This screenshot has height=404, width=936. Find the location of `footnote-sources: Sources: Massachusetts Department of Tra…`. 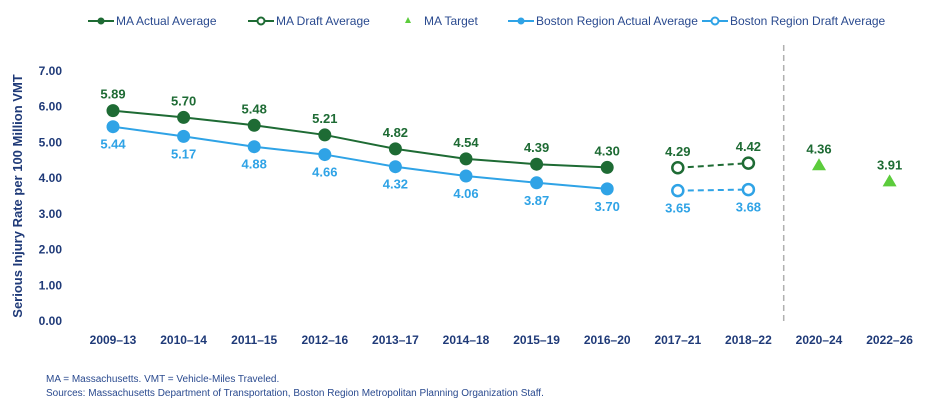

footnote-sources: Sources: Massachusetts Department of Tra… is located at coordinates (295, 393).